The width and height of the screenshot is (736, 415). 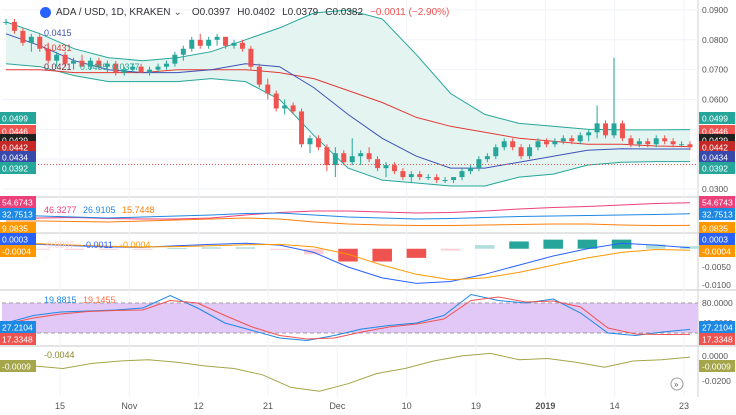 I want to click on price-badge-box, so click(x=717, y=118).